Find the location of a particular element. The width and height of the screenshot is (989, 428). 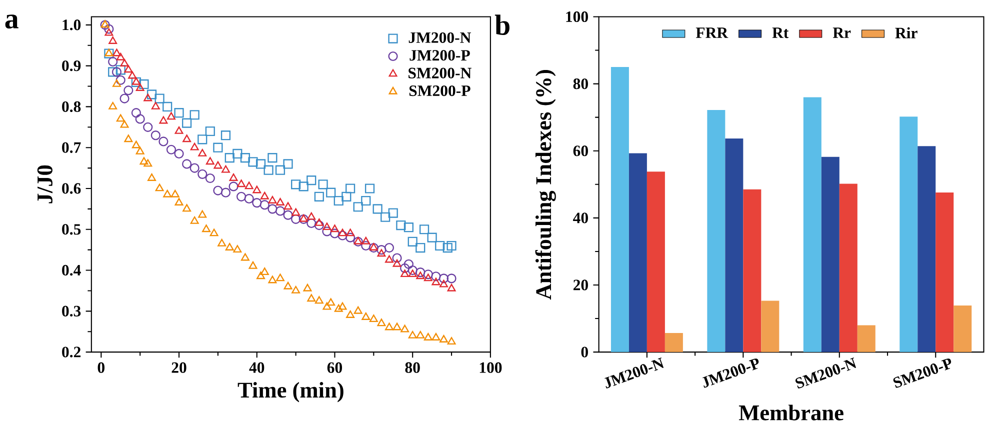

text: b is located at coordinates (502, 25).